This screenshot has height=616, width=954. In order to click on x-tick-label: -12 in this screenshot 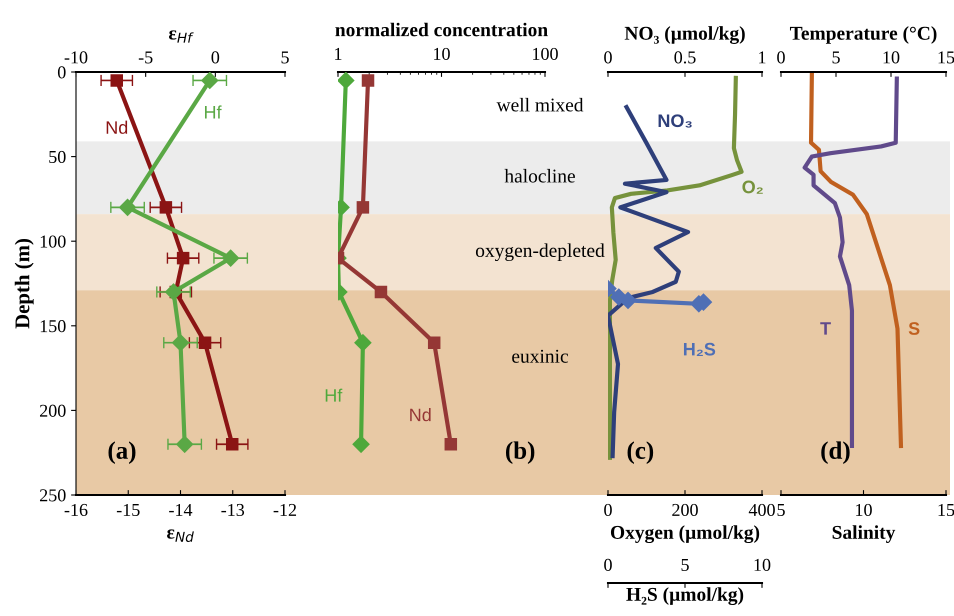, I will do `click(285, 510)`.